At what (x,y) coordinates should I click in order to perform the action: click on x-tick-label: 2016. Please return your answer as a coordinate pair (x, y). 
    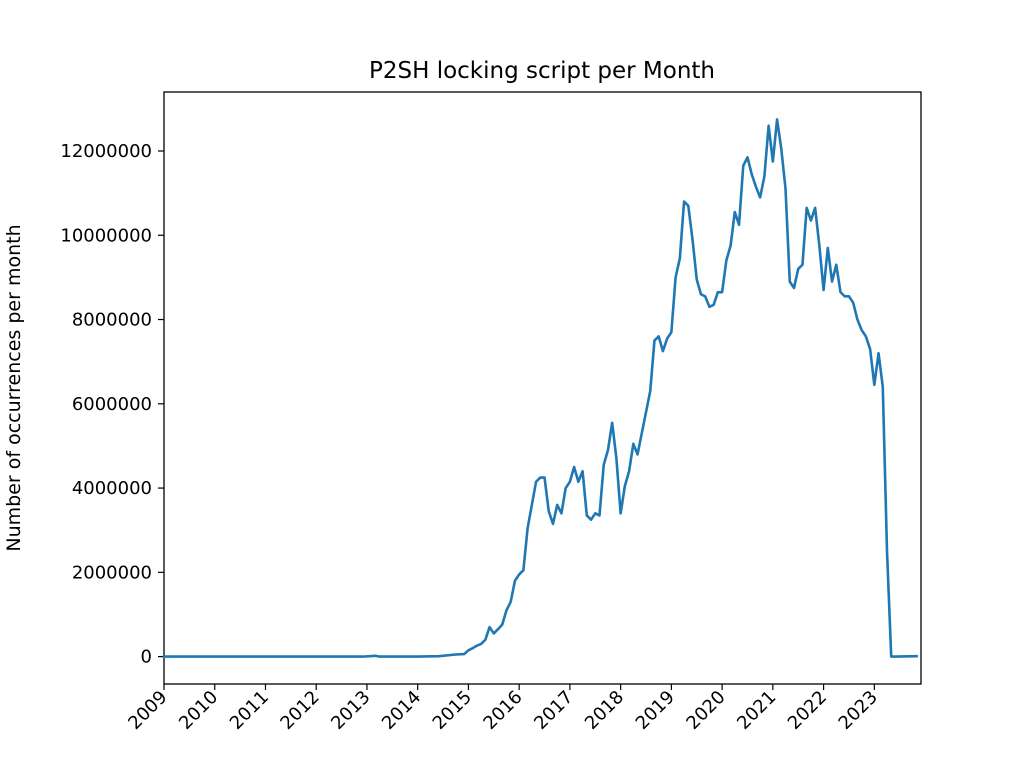
    Looking at the image, I should click on (502, 710).